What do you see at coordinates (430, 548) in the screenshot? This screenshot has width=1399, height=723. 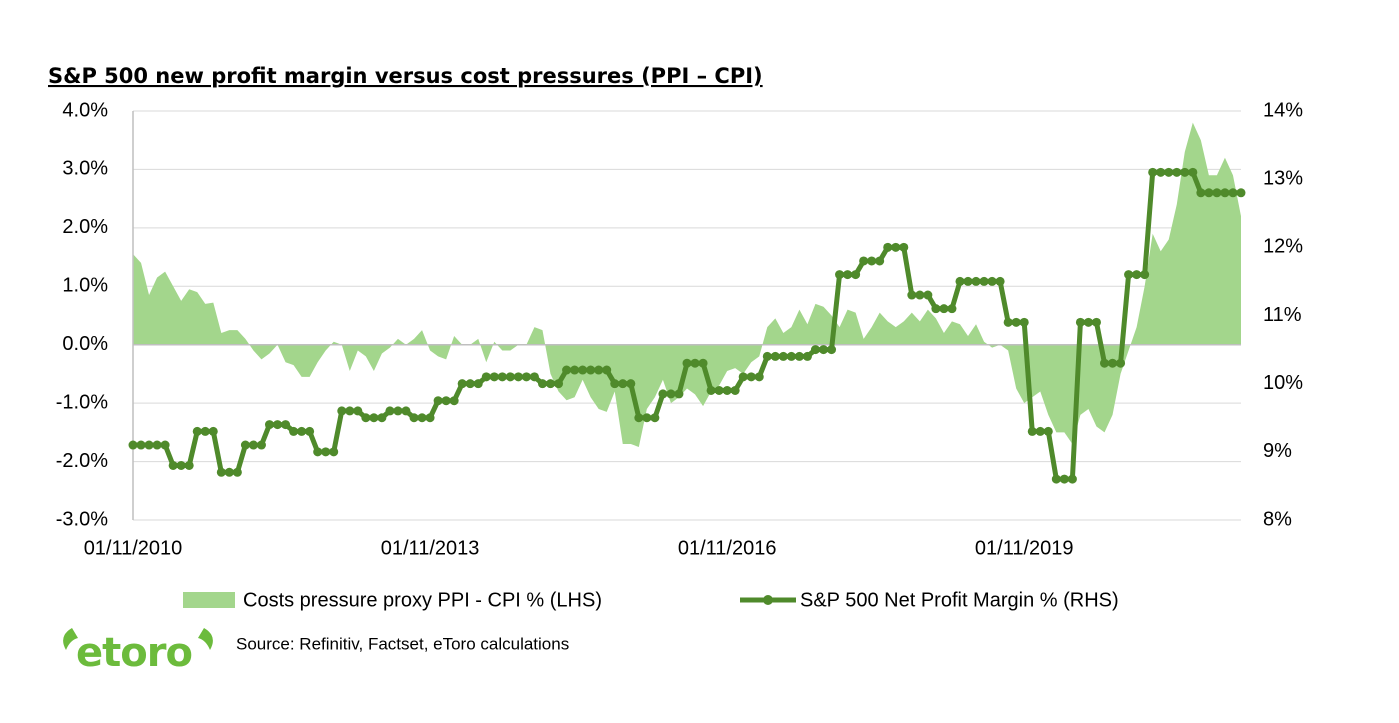 I see `x-tick-label: 01/11/2013` at bounding box center [430, 548].